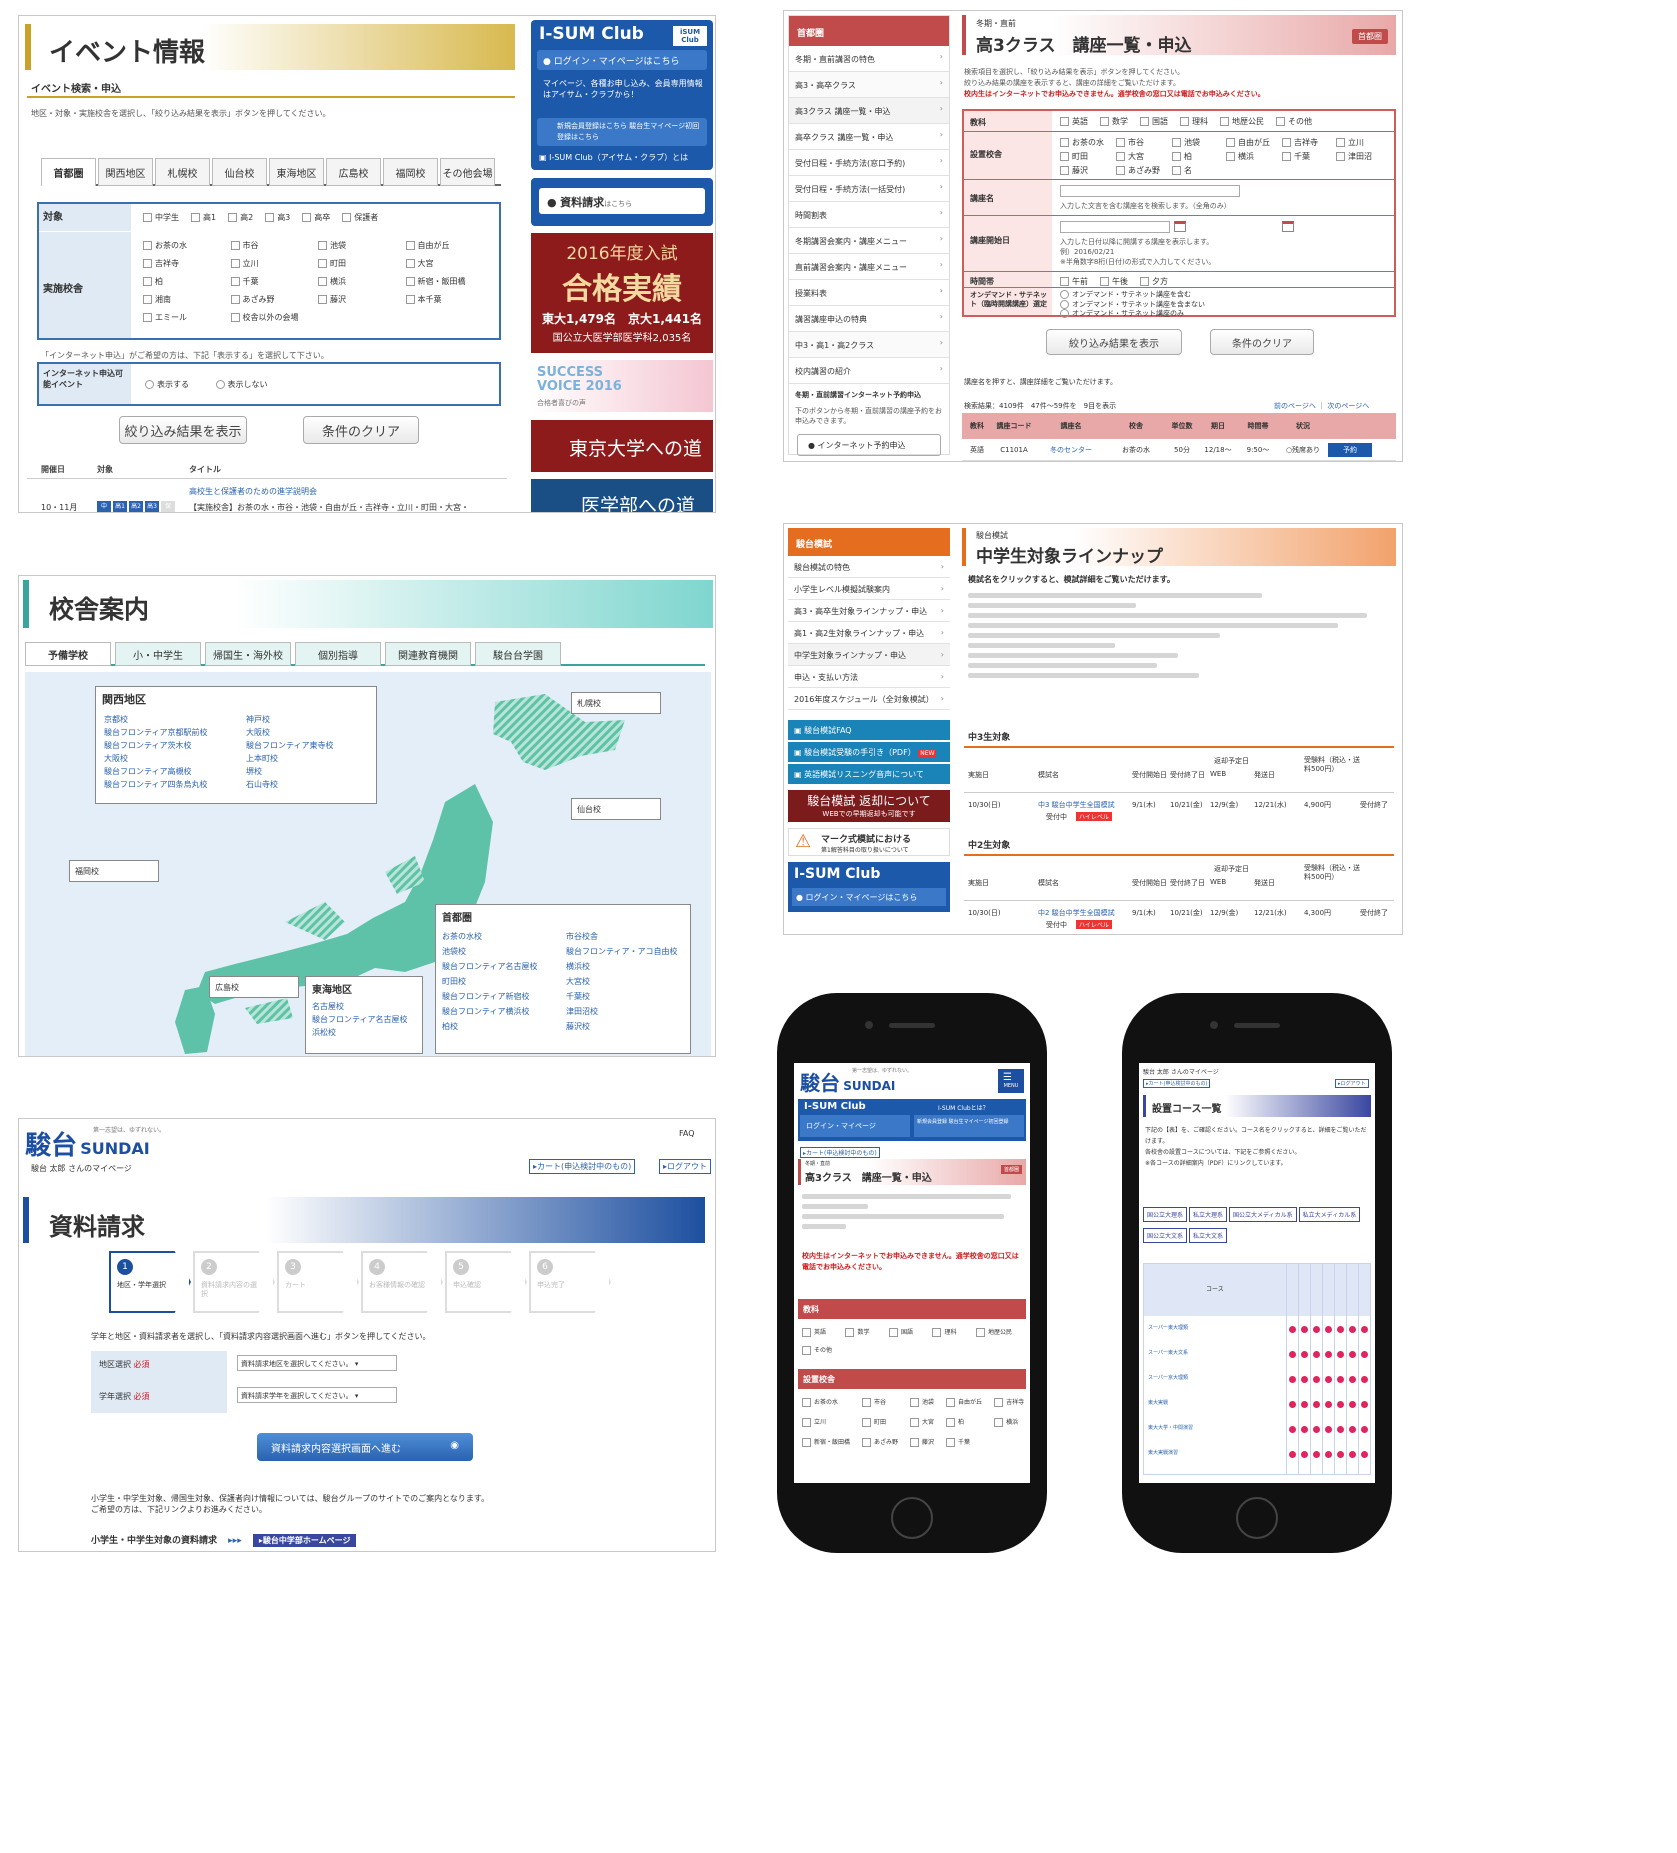 Image resolution: width=1677 pixels, height=1853 pixels. I want to click on school-link-4: 千葉校, so click(578, 996).